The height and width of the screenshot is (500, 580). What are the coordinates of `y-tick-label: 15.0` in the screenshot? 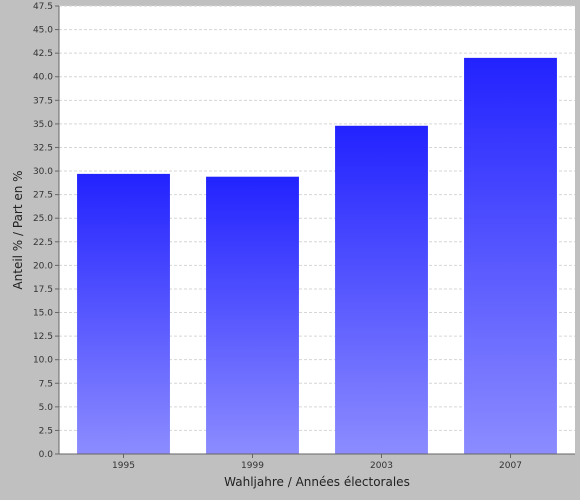 It's located at (43, 314).